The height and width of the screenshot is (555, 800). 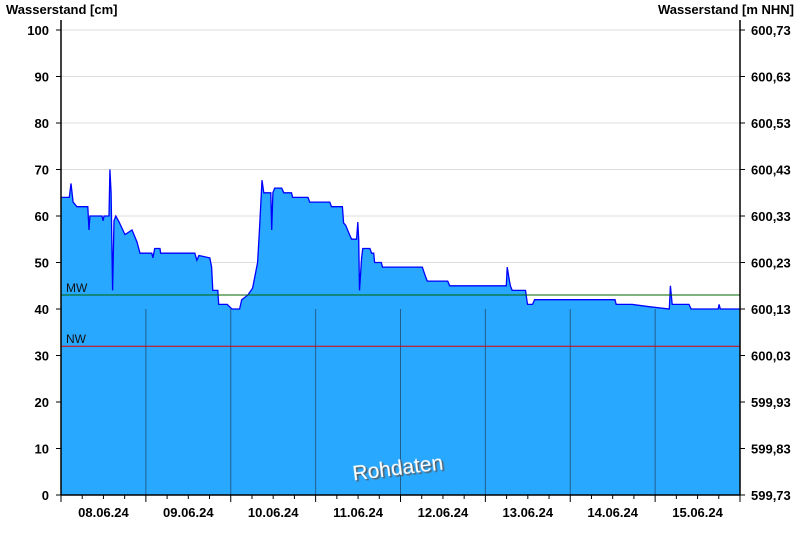 I want to click on left-tick-label: 100, so click(x=38, y=30).